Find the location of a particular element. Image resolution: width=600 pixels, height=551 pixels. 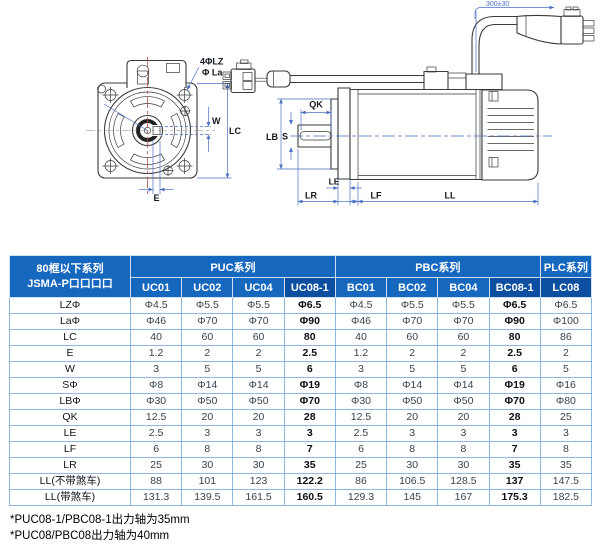

spec-cell: Φ8 is located at coordinates (361, 385).